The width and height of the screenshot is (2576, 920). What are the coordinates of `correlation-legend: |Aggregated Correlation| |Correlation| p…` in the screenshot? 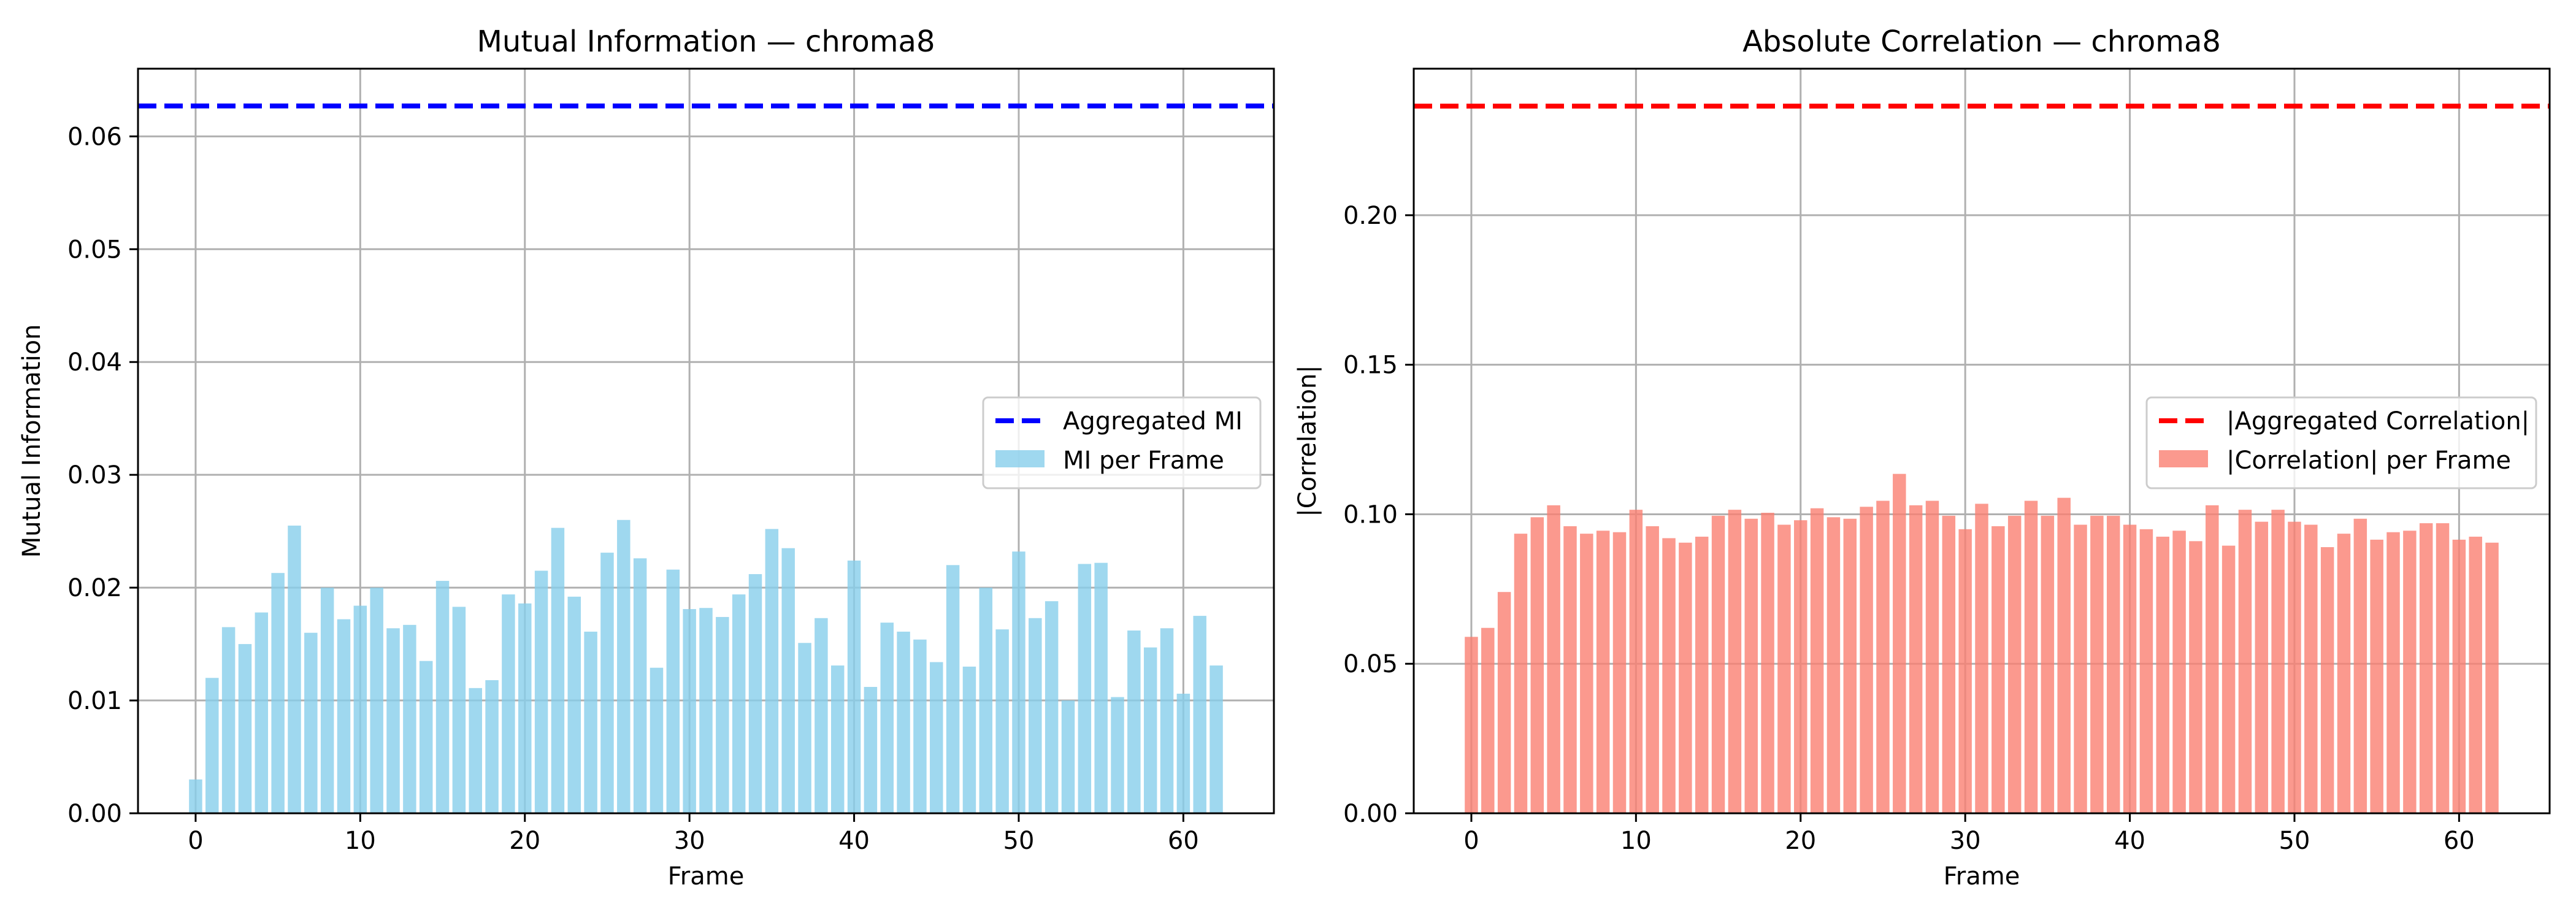 It's located at (2341, 442).